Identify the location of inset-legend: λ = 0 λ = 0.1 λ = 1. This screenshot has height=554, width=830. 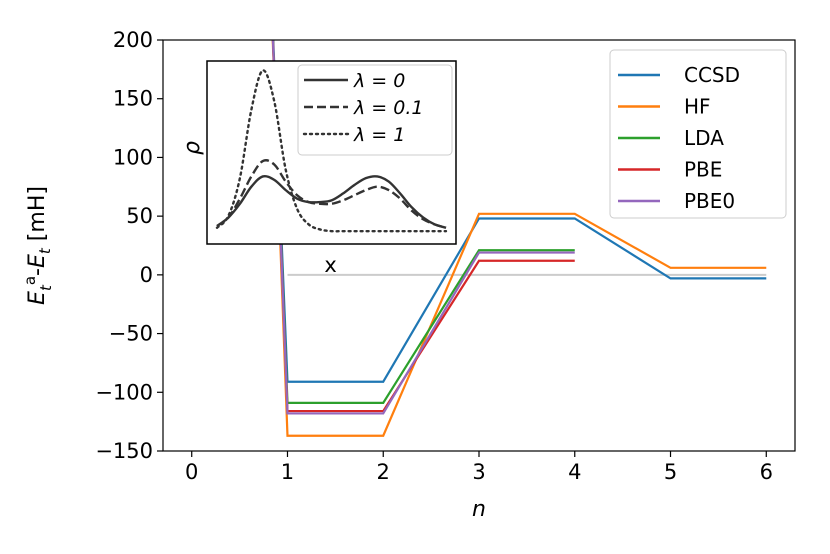
(375, 110).